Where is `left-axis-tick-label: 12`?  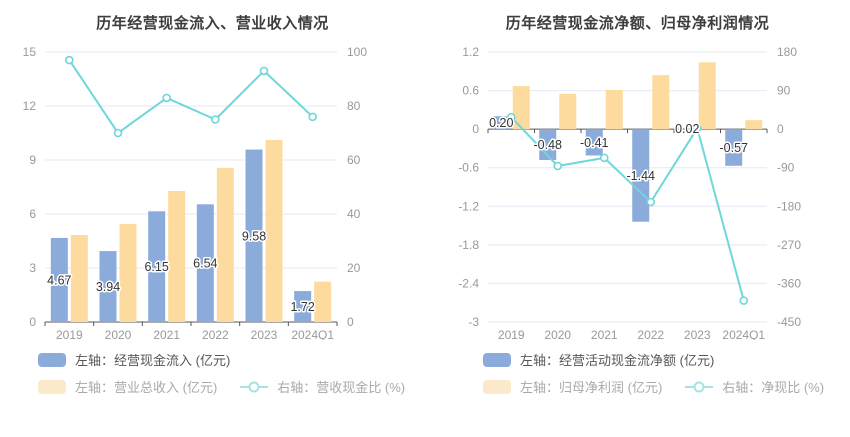 left-axis-tick-label: 12 is located at coordinates (30, 106).